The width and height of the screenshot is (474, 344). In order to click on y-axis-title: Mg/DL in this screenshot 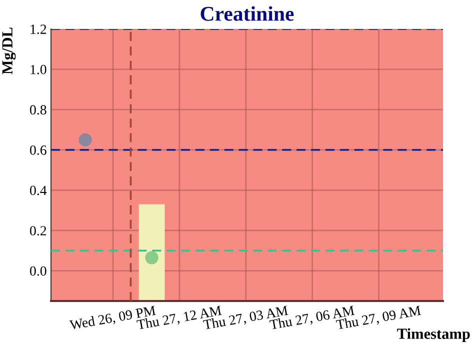, I will do `click(9, 51)`.